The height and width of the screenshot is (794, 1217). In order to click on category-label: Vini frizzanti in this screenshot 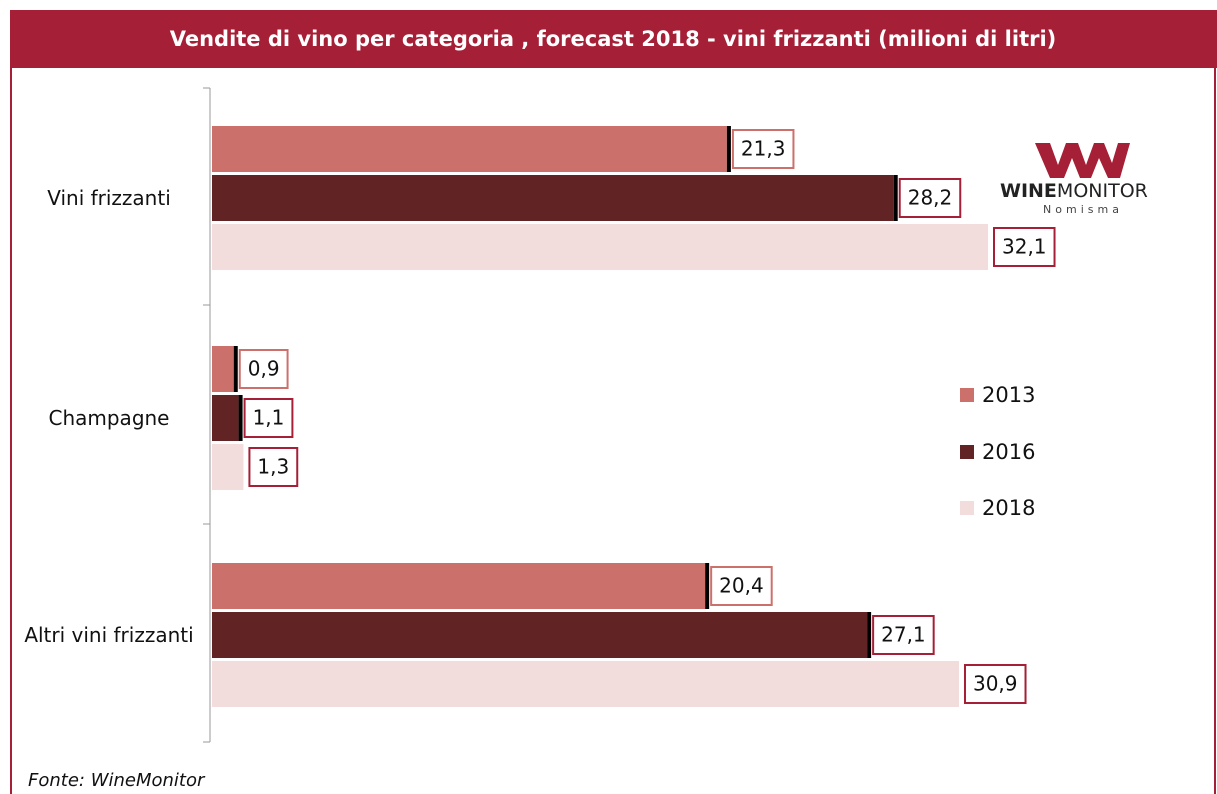, I will do `click(109, 198)`.